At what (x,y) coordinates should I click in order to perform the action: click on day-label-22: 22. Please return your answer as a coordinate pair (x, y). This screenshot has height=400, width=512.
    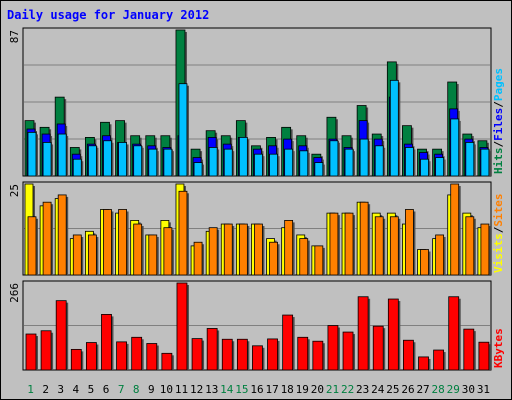
    Looking at the image, I should click on (347, 389).